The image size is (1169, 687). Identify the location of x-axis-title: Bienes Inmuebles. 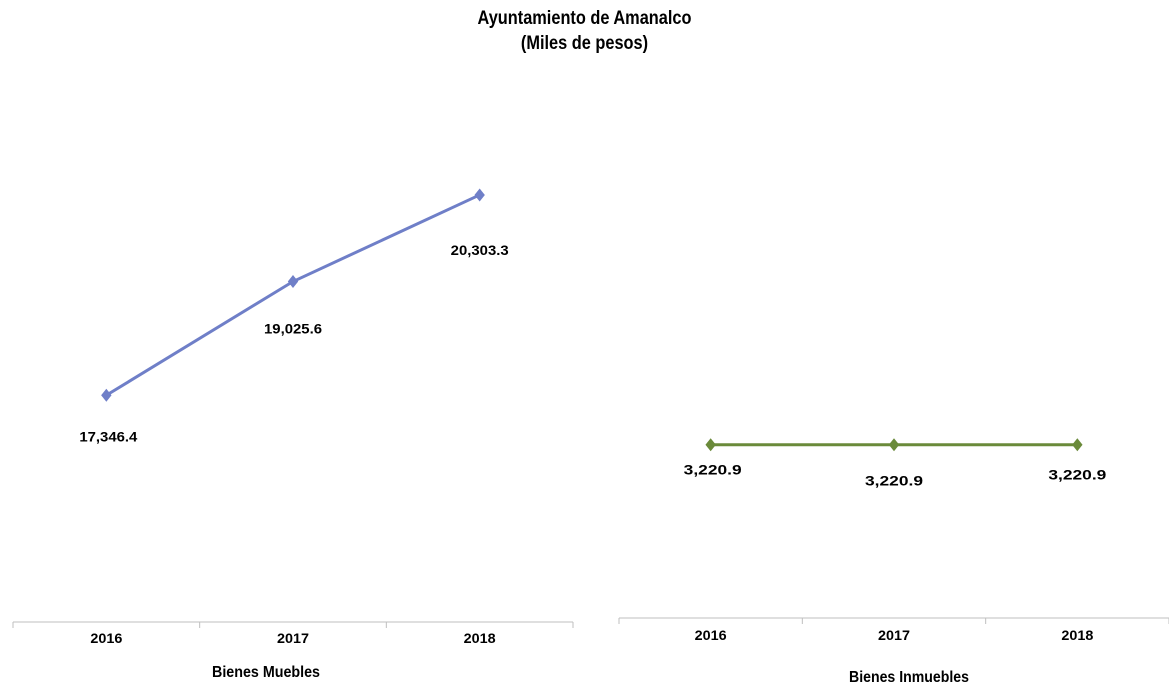
(909, 677).